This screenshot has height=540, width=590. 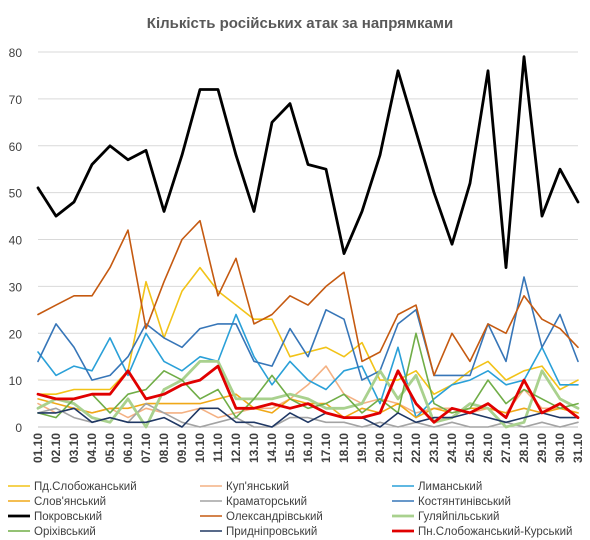 I want to click on x-tick-label: 10.10, so click(x=200, y=448).